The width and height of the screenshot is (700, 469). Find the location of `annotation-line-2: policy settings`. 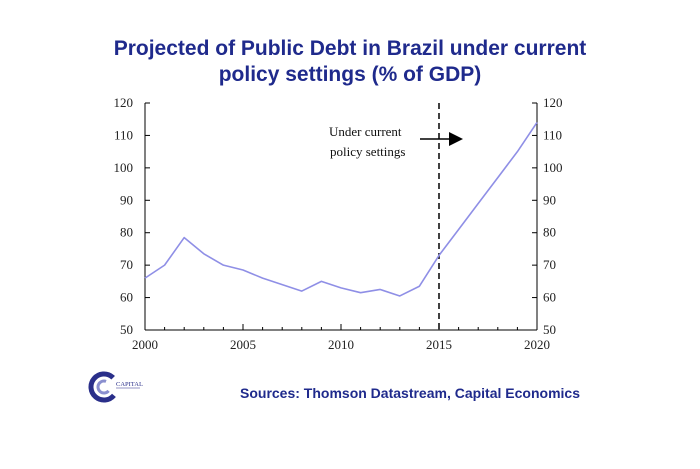

annotation-line-2: policy settings is located at coordinates (367, 151).